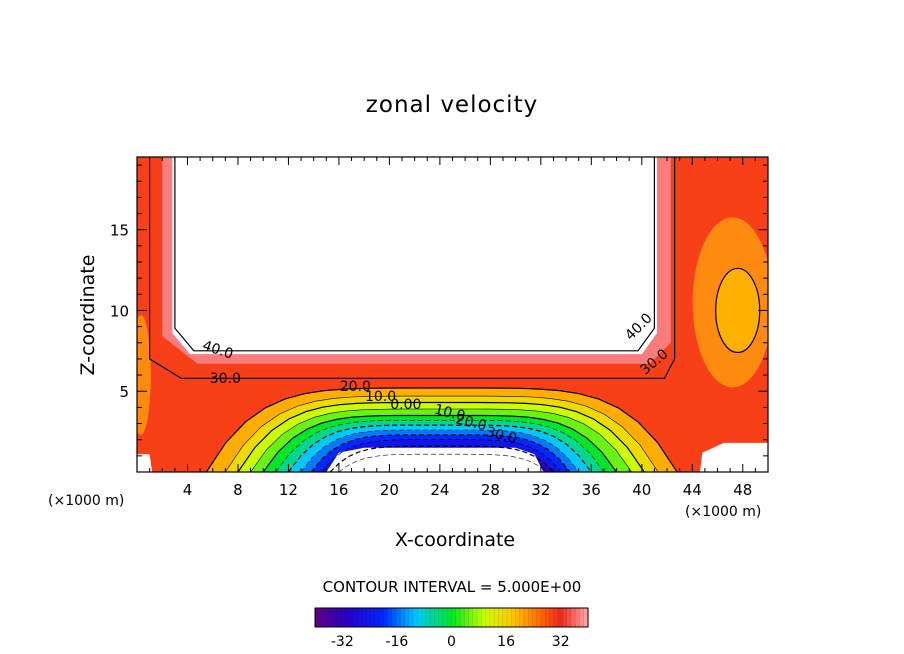  What do you see at coordinates (119, 231) in the screenshot?
I see `y-tick-label: 15` at bounding box center [119, 231].